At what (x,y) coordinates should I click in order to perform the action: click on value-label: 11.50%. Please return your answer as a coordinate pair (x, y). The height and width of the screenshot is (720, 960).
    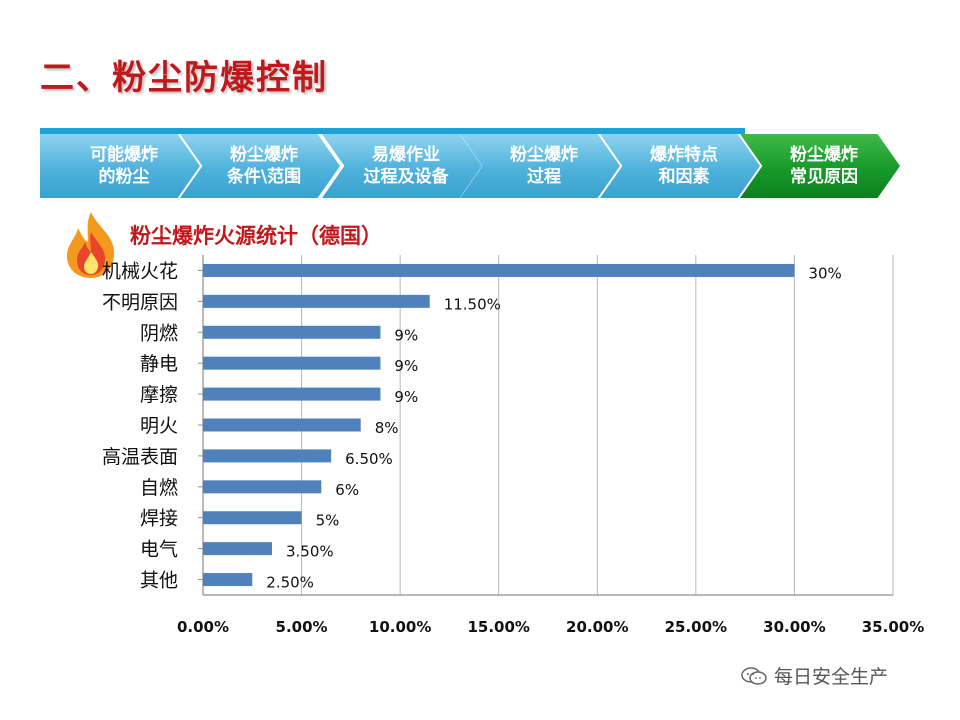
    Looking at the image, I should click on (472, 304).